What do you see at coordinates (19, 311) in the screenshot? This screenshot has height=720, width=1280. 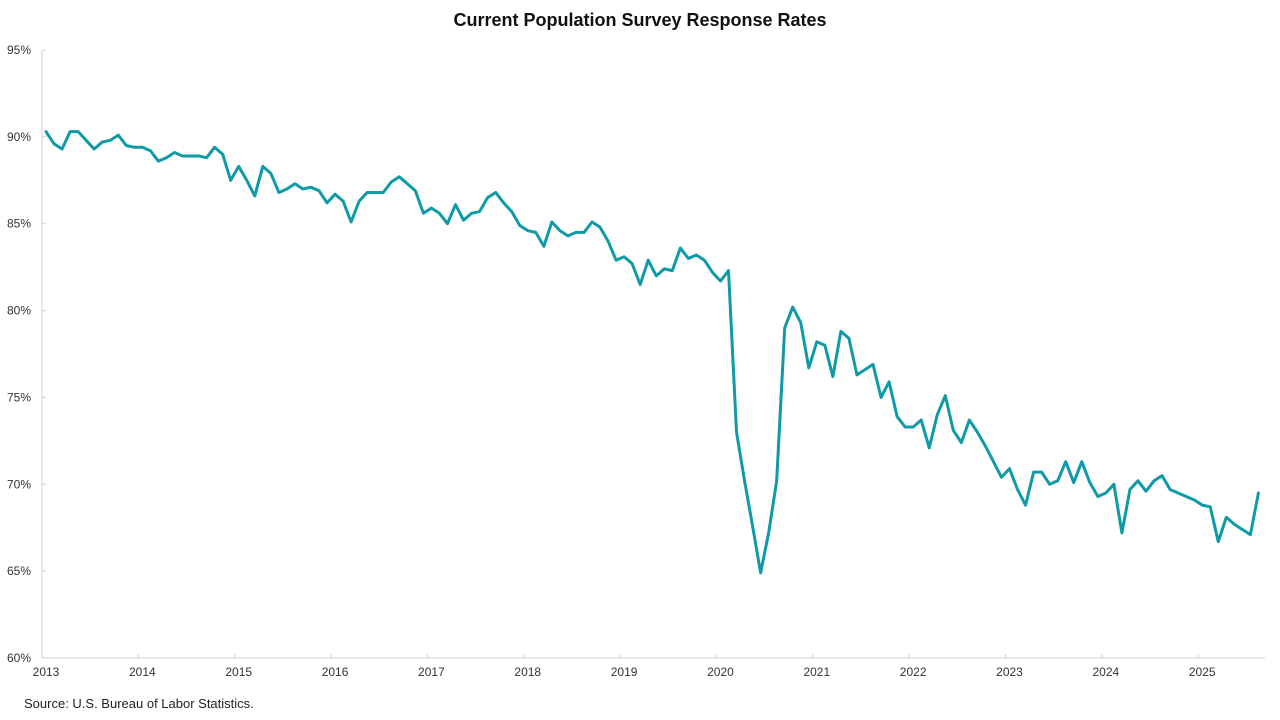 I see `y-tick-label: 80%` at bounding box center [19, 311].